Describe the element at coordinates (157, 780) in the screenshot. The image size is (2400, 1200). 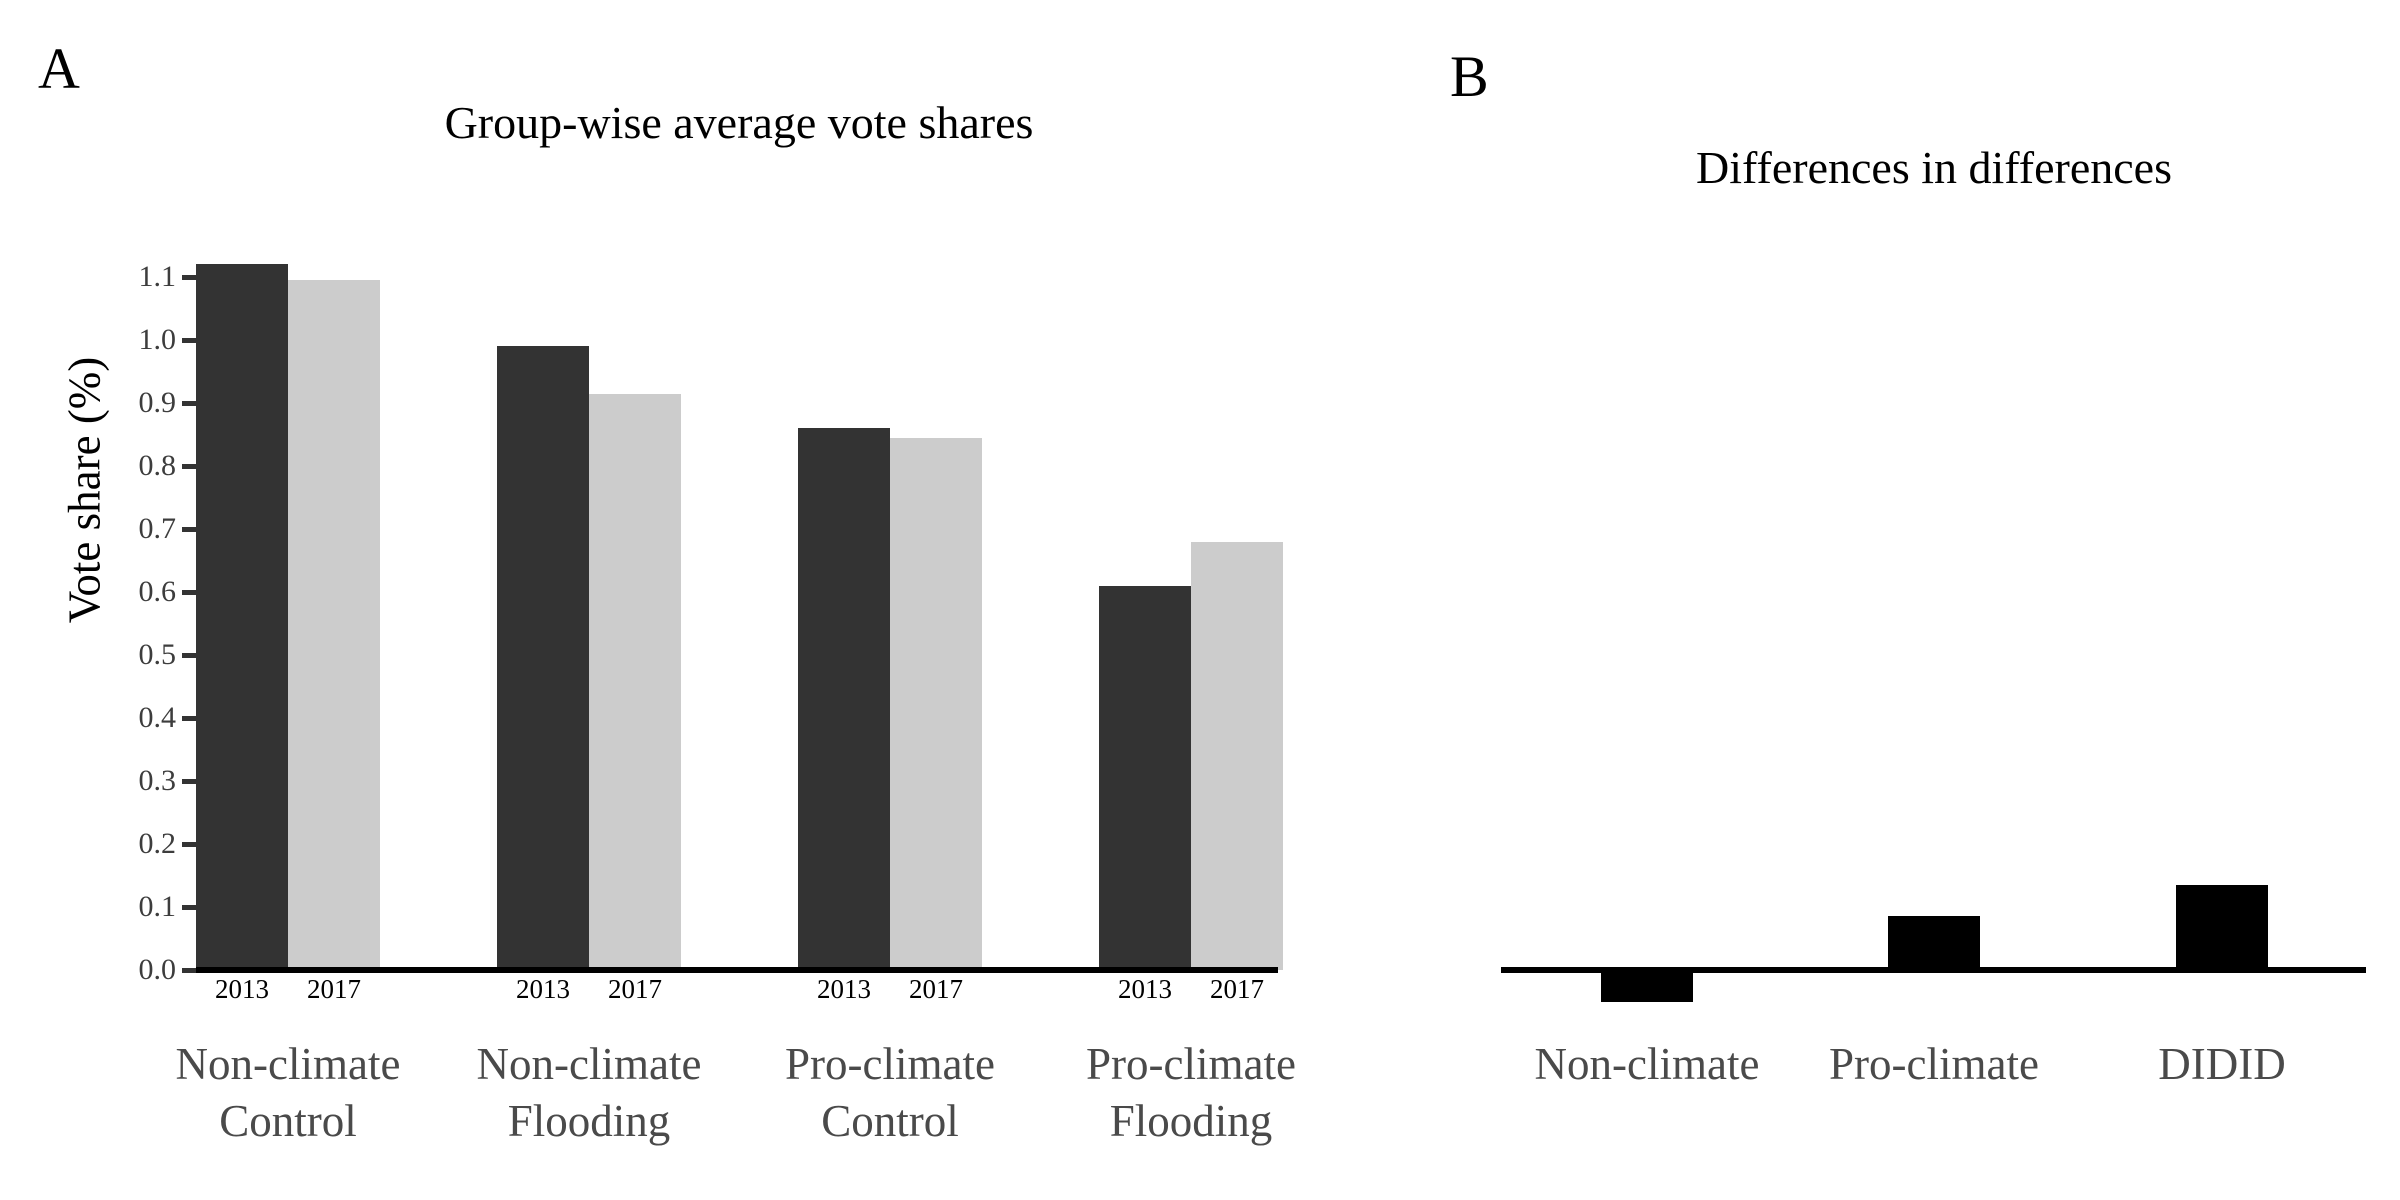
I see `y-axis-tick-label: 0.3` at that location.